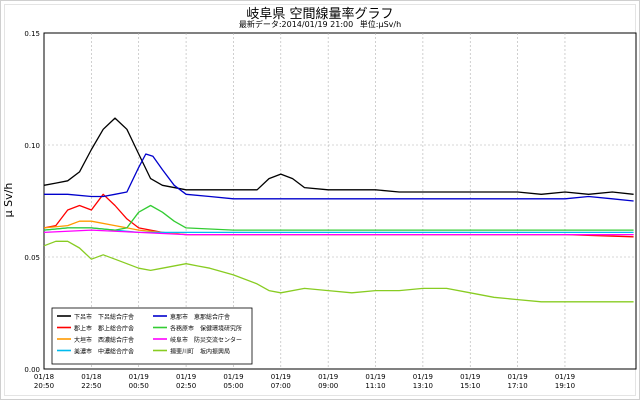 The image size is (640, 400). I want to click on x-tick-label-time: 22:50, so click(91, 386).